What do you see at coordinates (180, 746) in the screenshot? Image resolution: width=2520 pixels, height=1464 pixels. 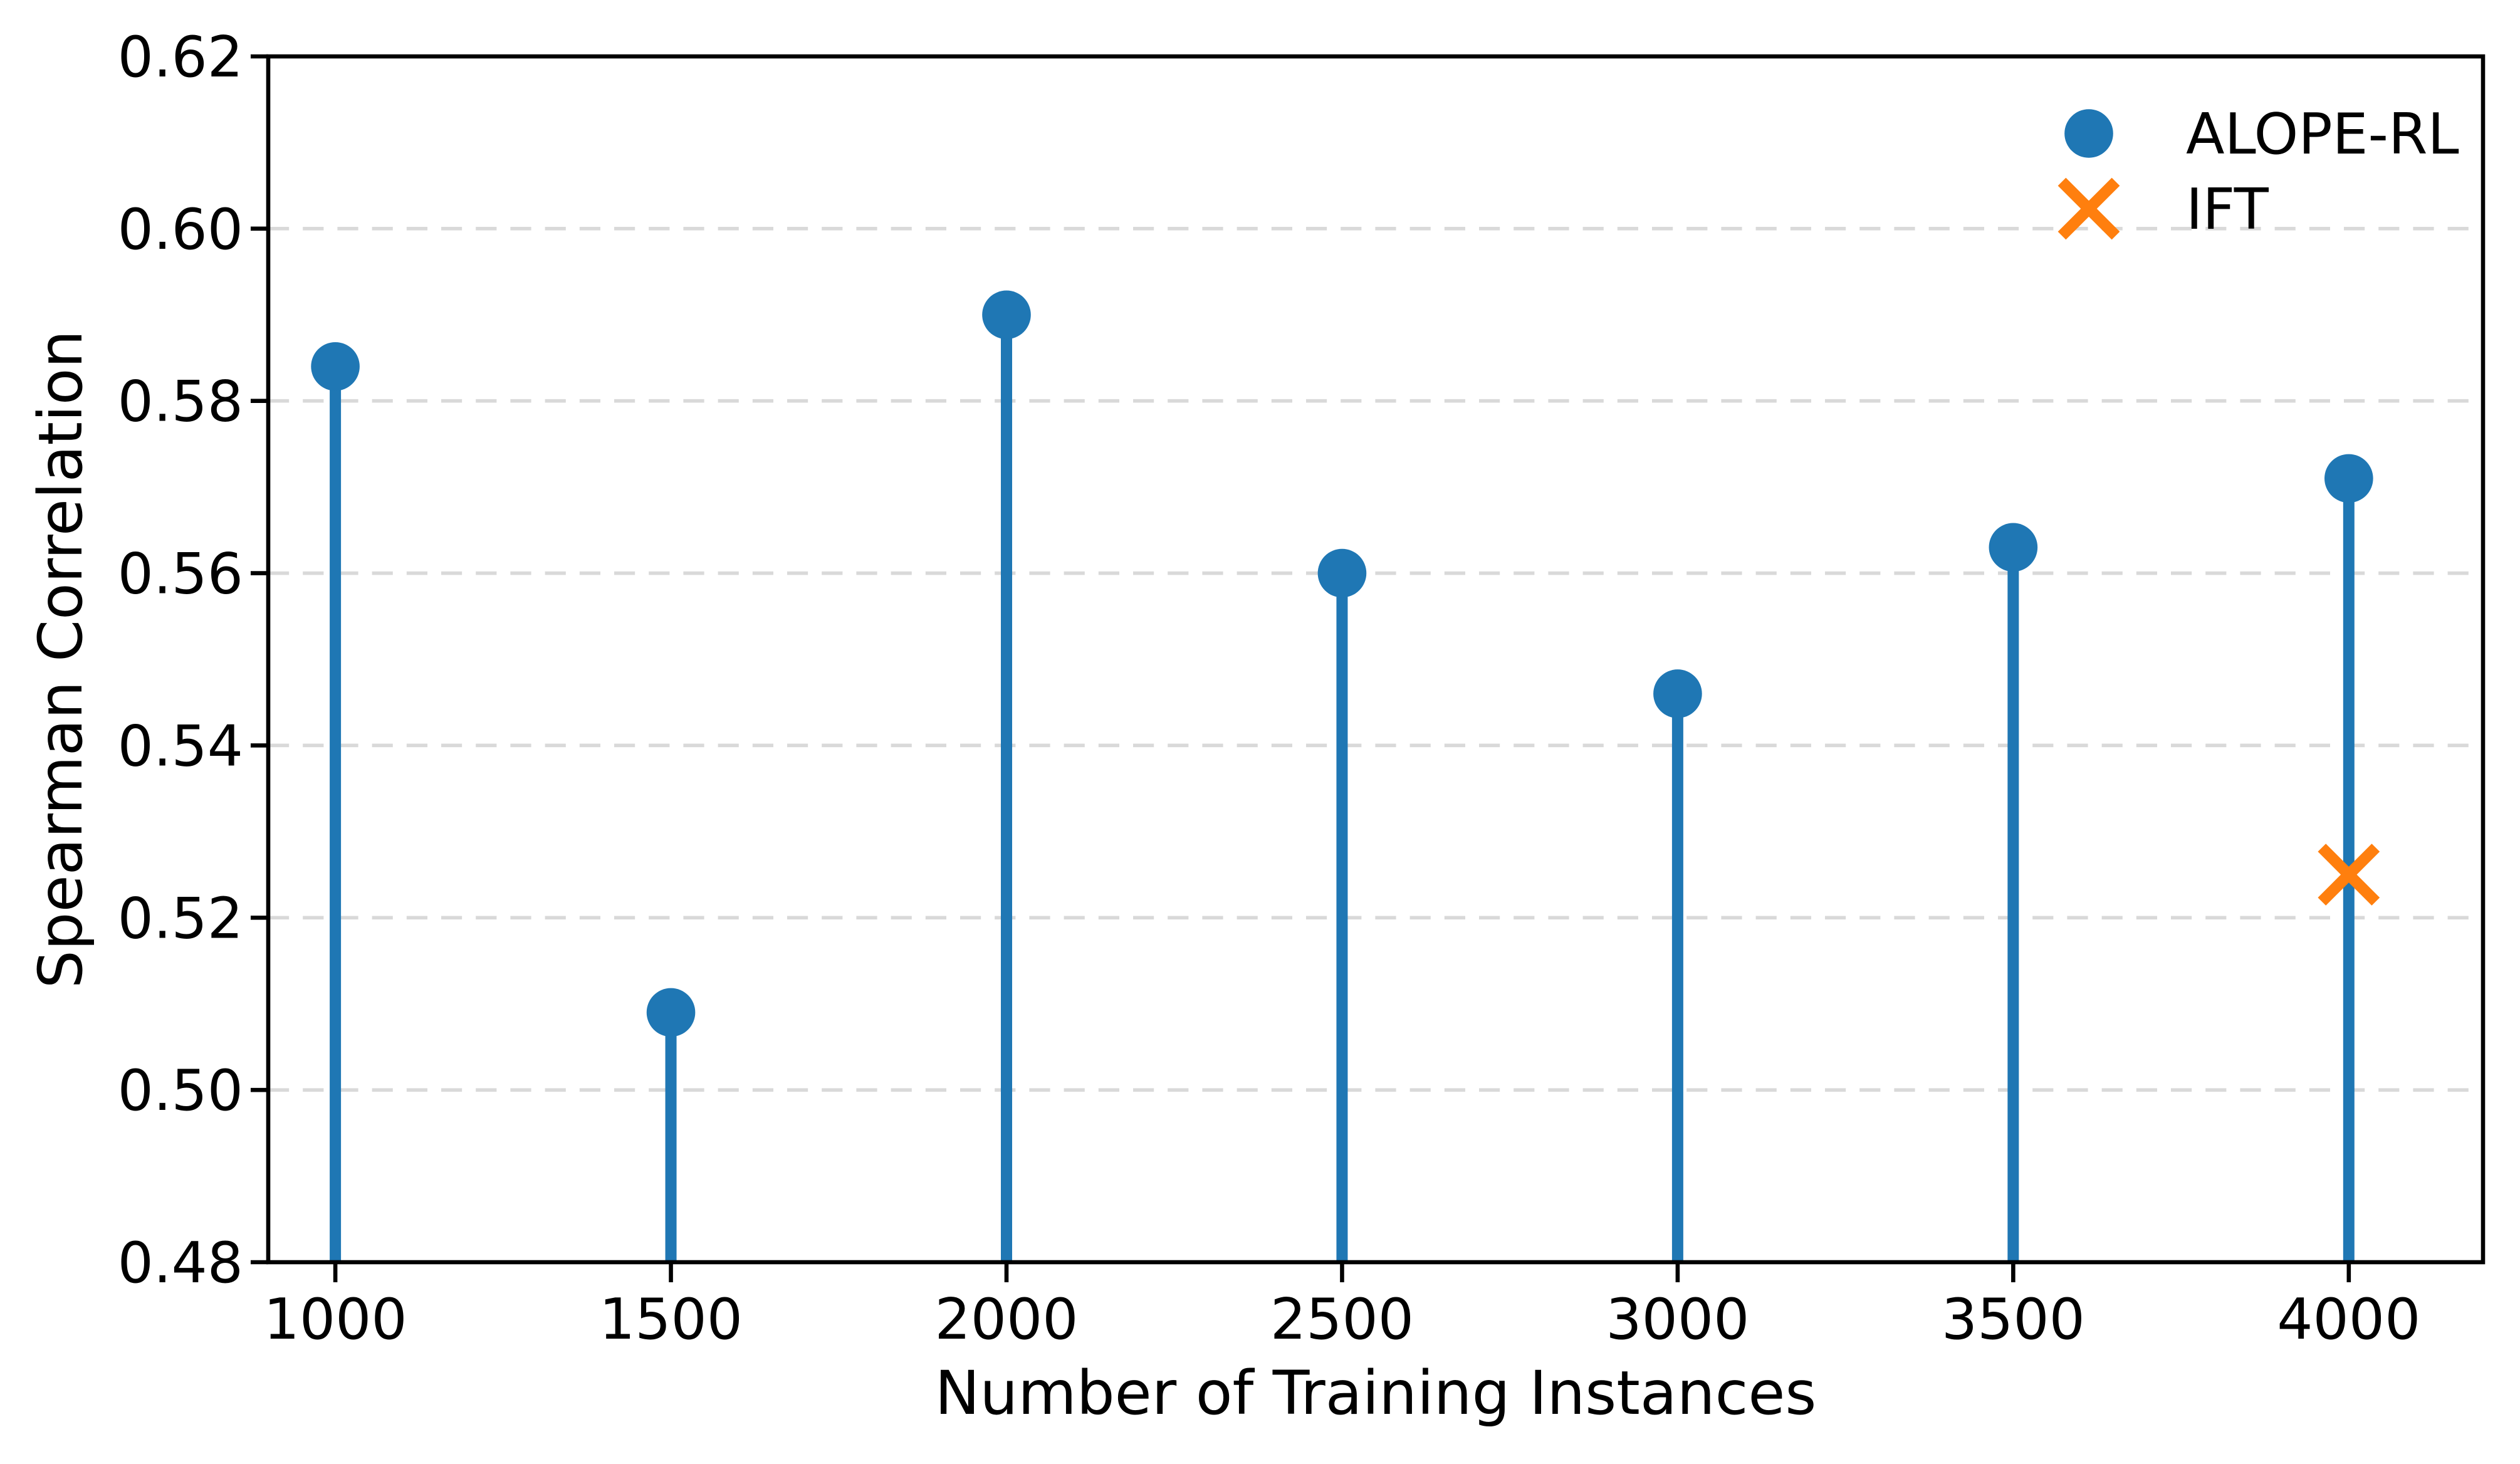 I see `y-tick-label: 0.54` at bounding box center [180, 746].